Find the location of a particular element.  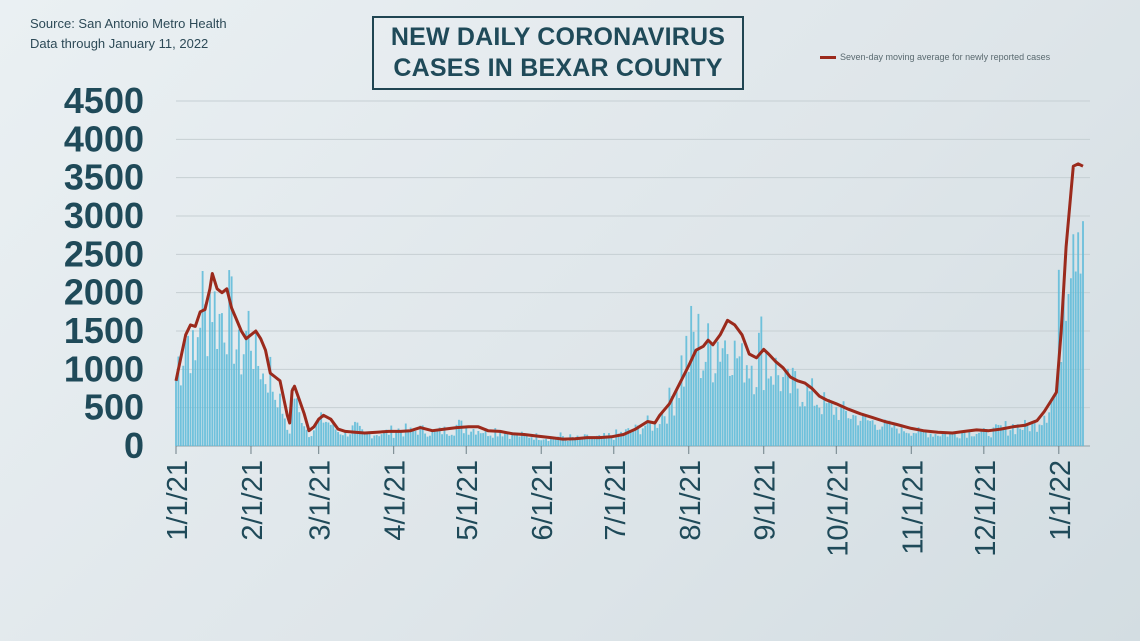

x-tick-label: 12/1/21 is located at coordinates (986, 508).